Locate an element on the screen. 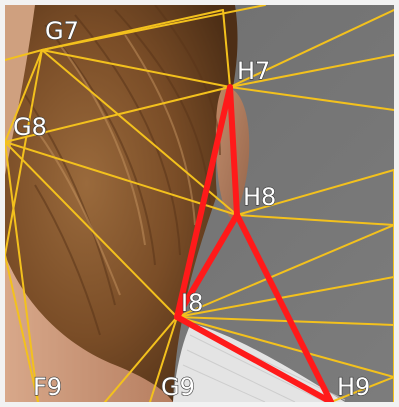  label-g9: G9 is located at coordinates (178, 387).